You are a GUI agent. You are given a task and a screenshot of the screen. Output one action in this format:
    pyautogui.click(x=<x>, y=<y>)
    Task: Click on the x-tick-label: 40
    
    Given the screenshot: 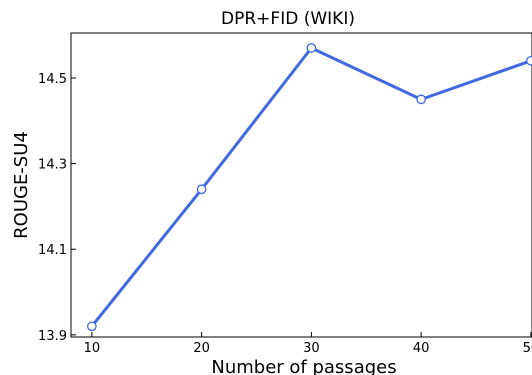 What is the action you would take?
    pyautogui.click(x=421, y=348)
    